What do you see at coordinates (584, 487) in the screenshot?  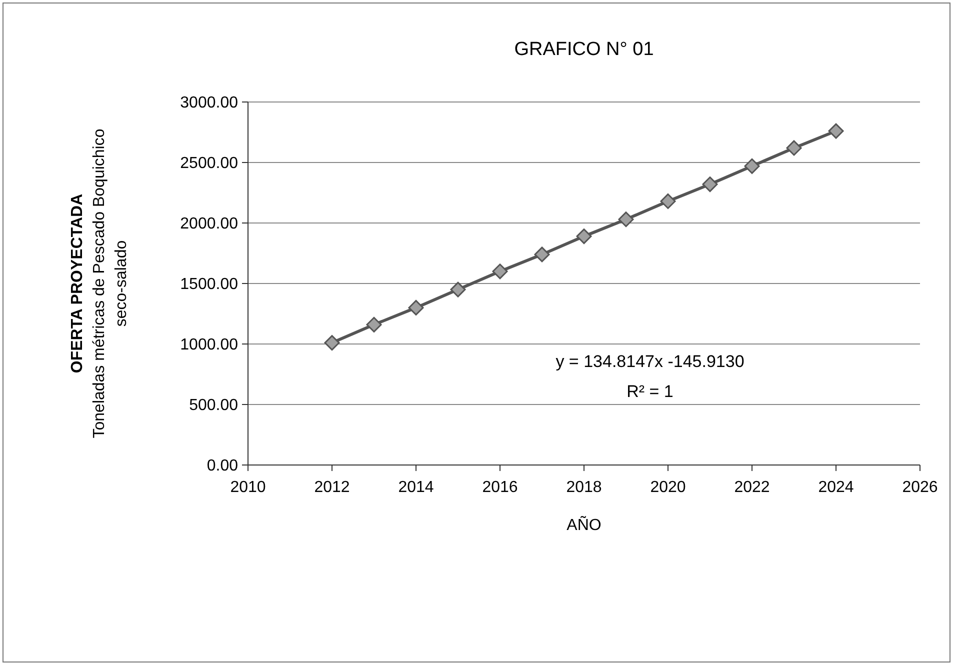 I see `x-tick-label: 2018` at bounding box center [584, 487].